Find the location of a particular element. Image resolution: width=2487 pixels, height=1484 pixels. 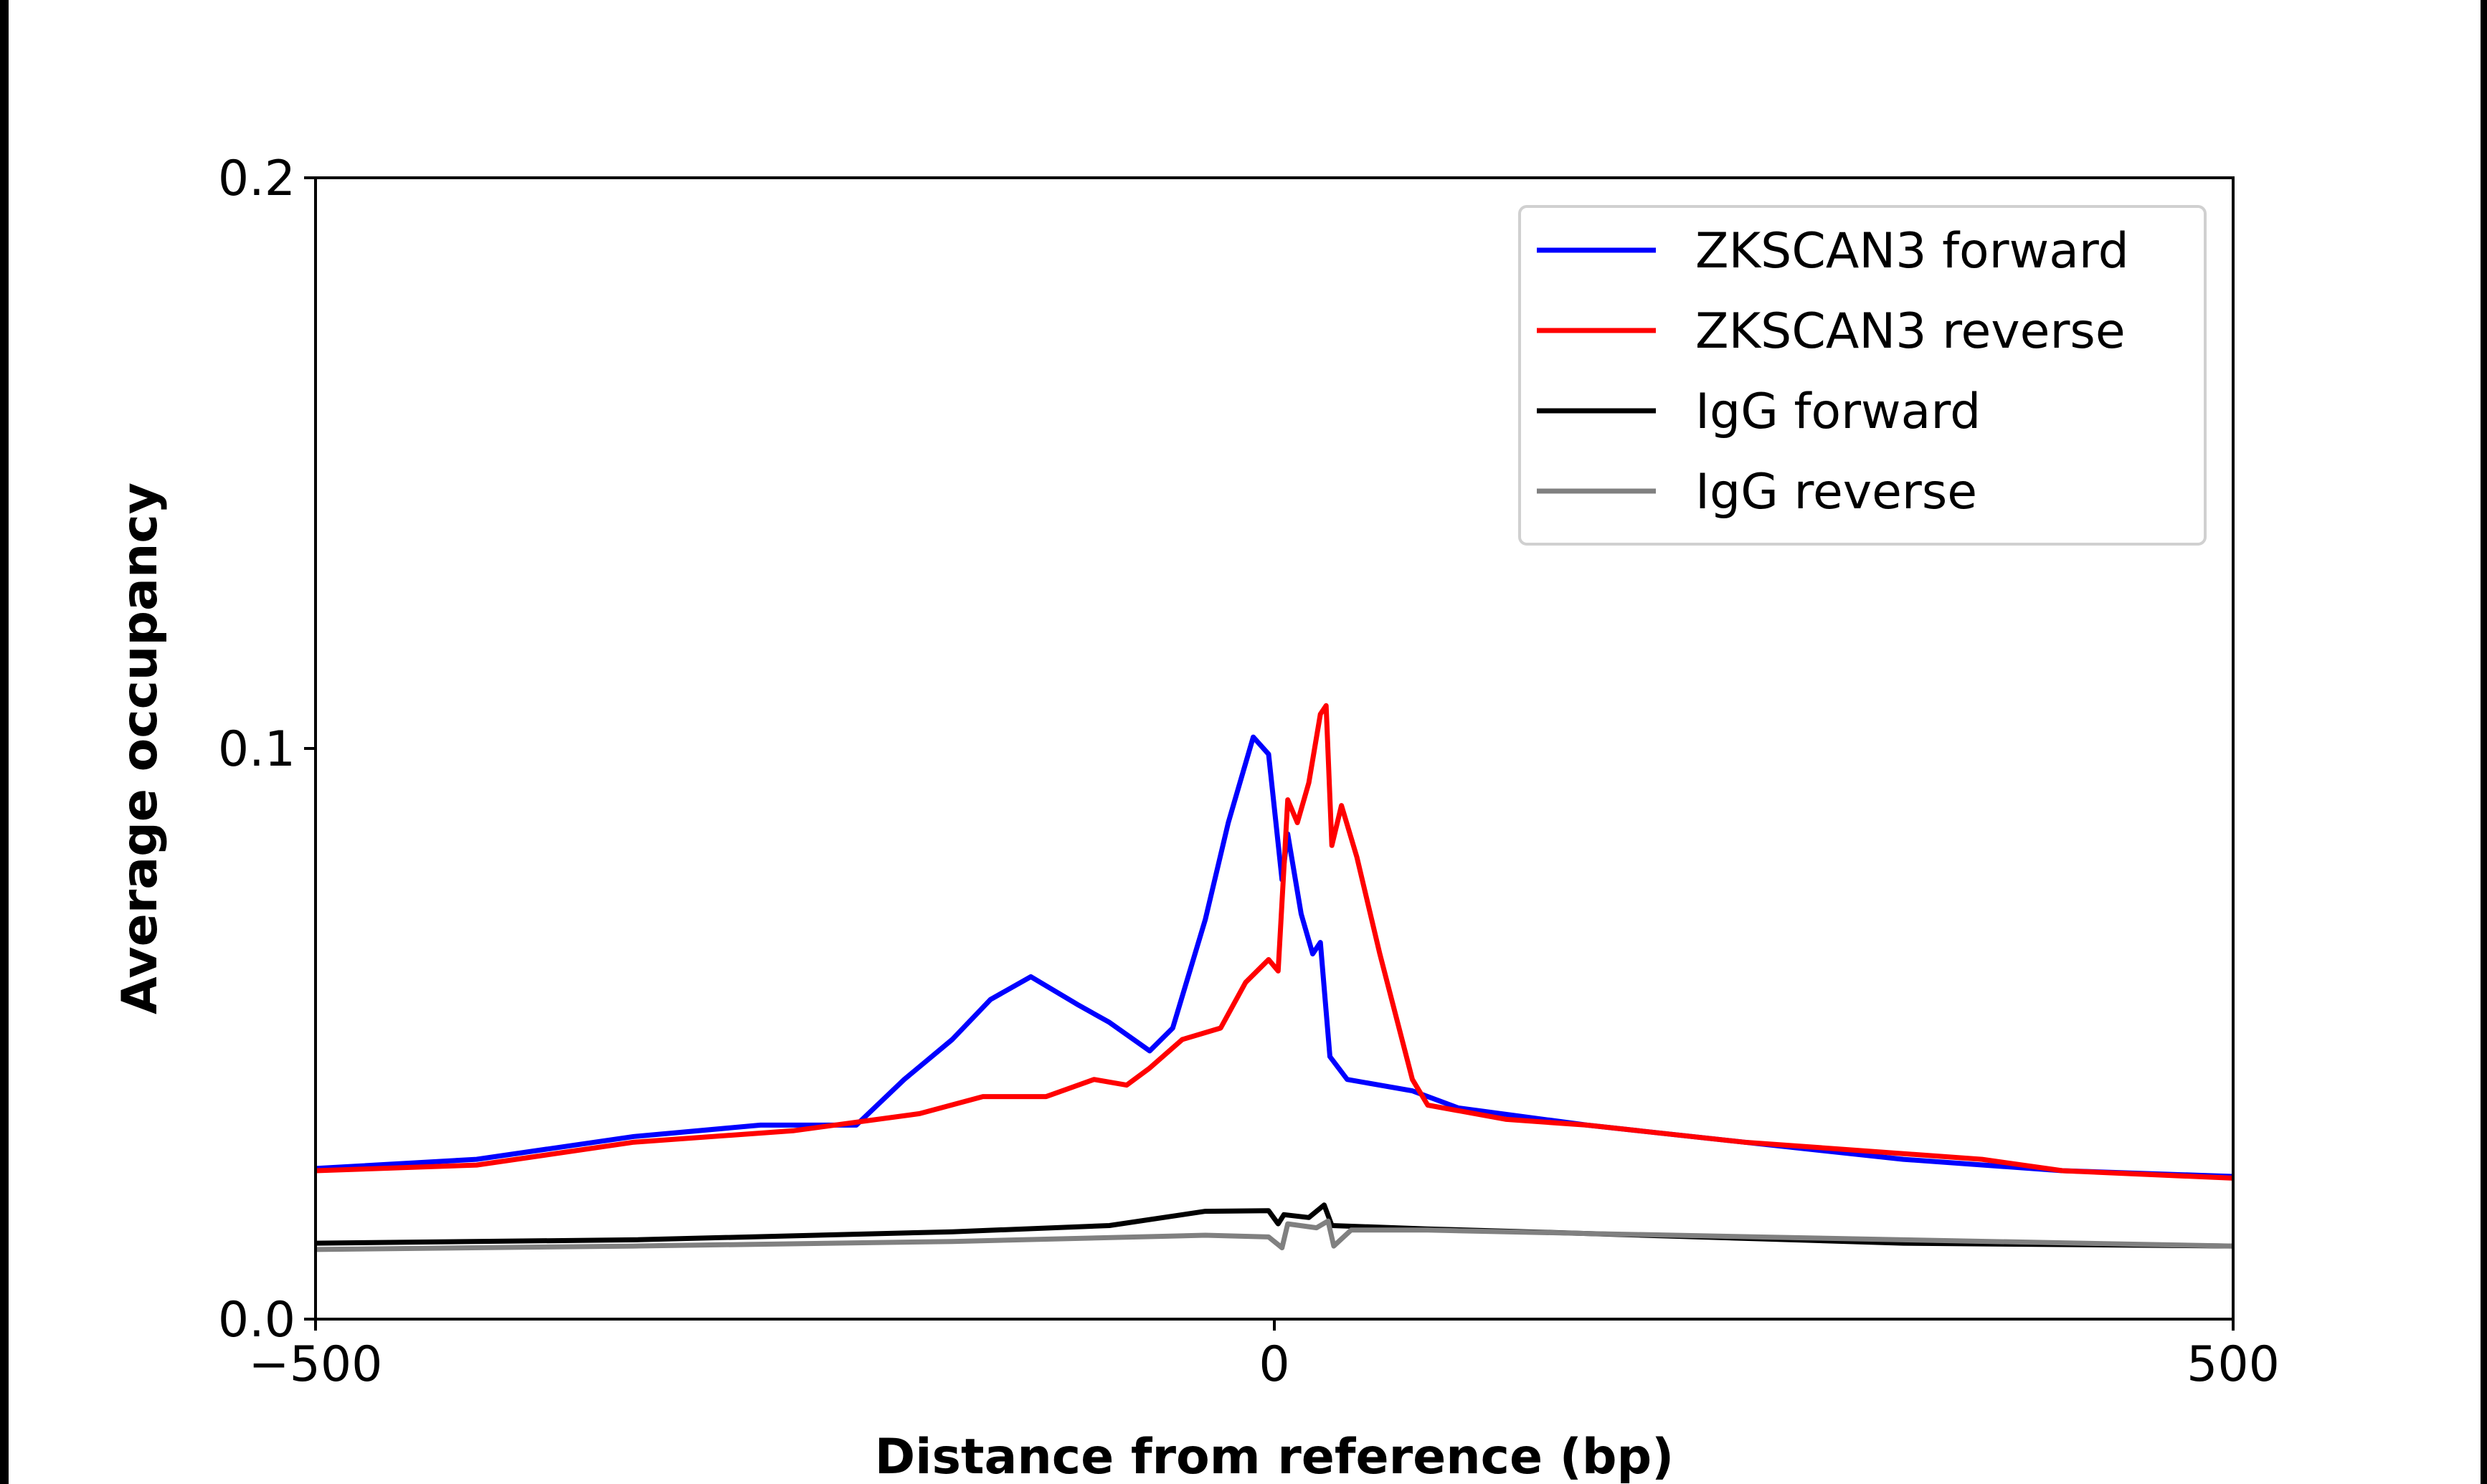

legend-label: ZKSCAN3 forward is located at coordinates (1912, 252).